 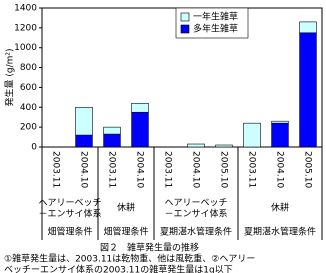 What do you see at coordinates (28, 68) in the screenshot?
I see `y-tick-label: 800` at bounding box center [28, 68].